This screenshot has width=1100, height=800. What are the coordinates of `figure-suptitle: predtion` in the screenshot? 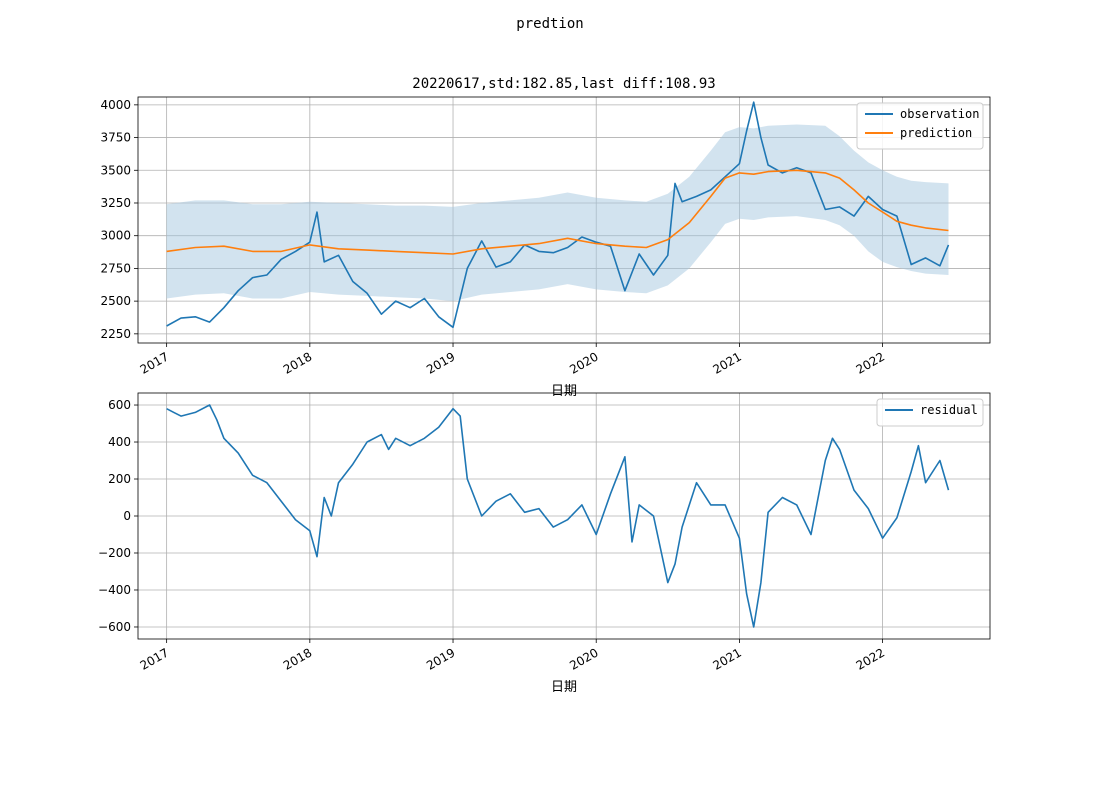 It's located at (549, 24).